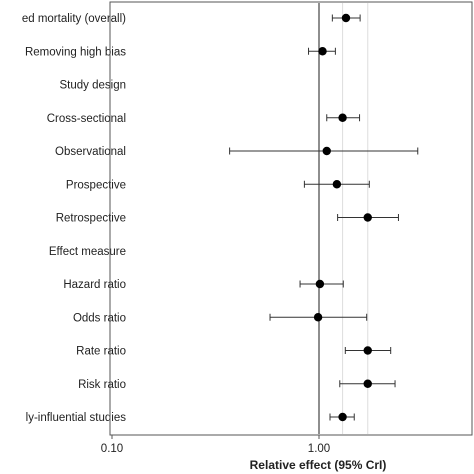 The height and width of the screenshot is (474, 474). Describe the element at coordinates (76, 418) in the screenshot. I see `row-label: ly-influential studies` at that location.